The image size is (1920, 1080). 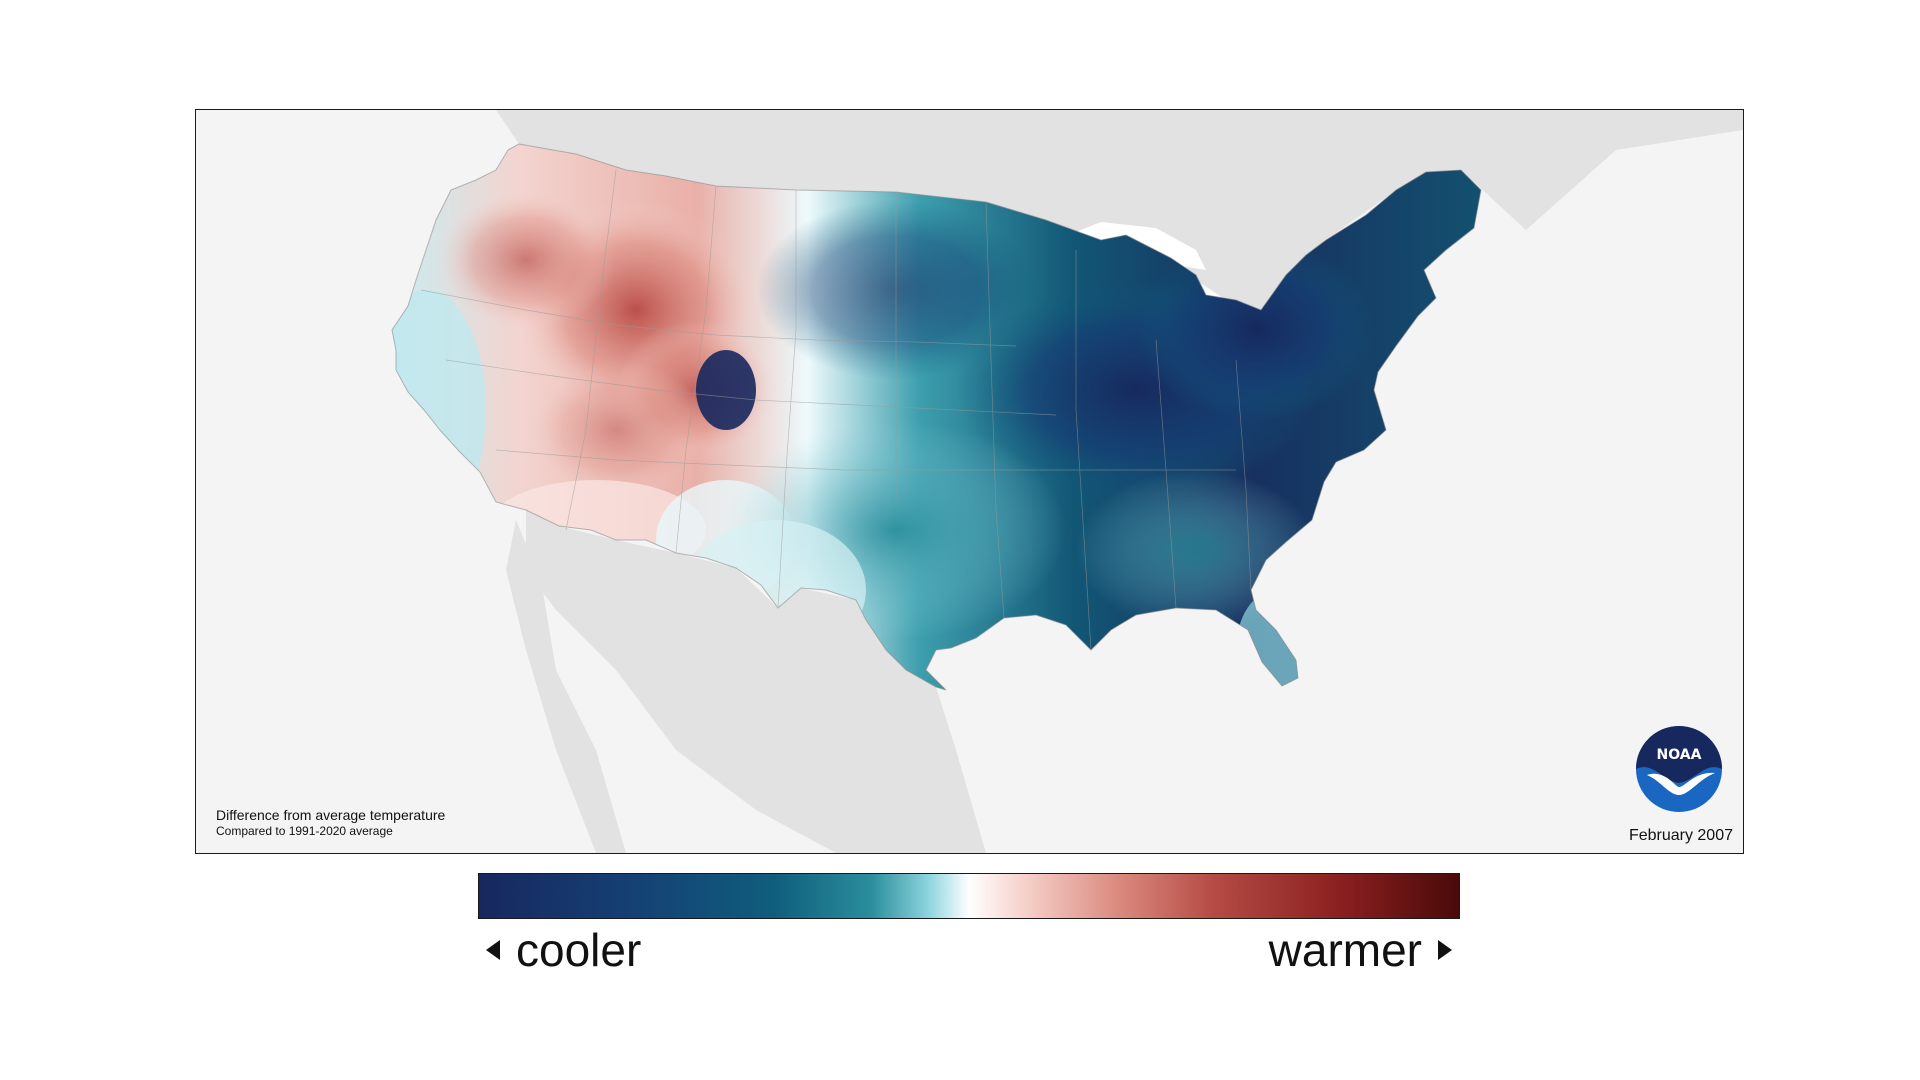 What do you see at coordinates (304, 831) in the screenshot?
I see `caption-subtitle: Compared to 1991-2020 average` at bounding box center [304, 831].